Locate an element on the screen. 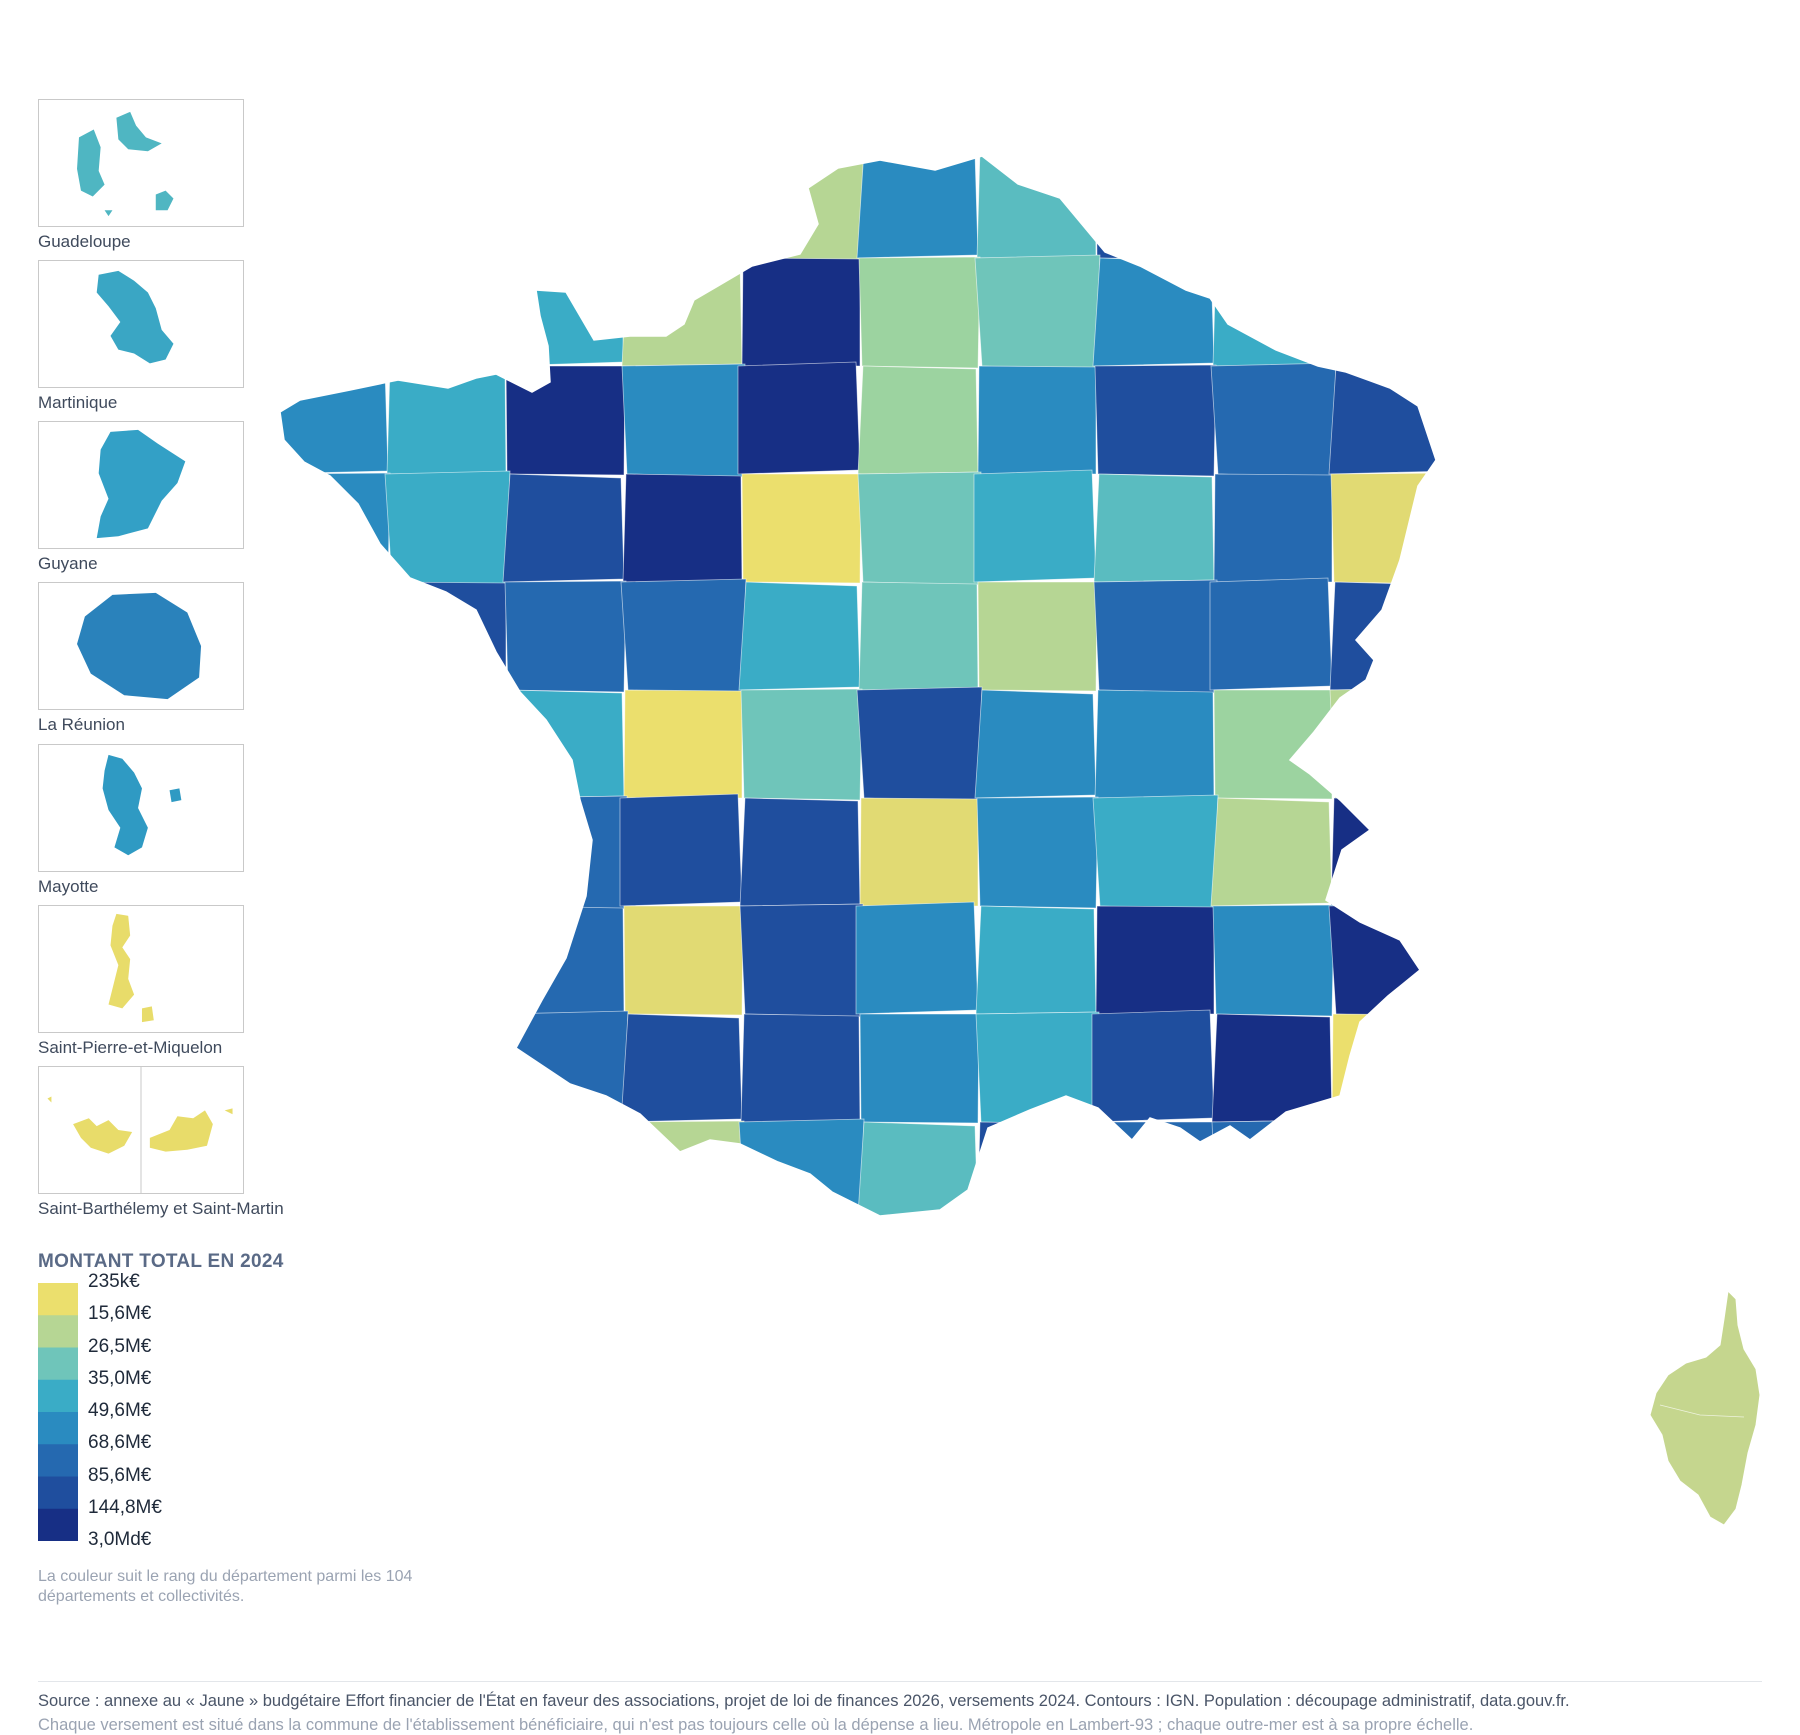  spm-shape is located at coordinates (131, 968).